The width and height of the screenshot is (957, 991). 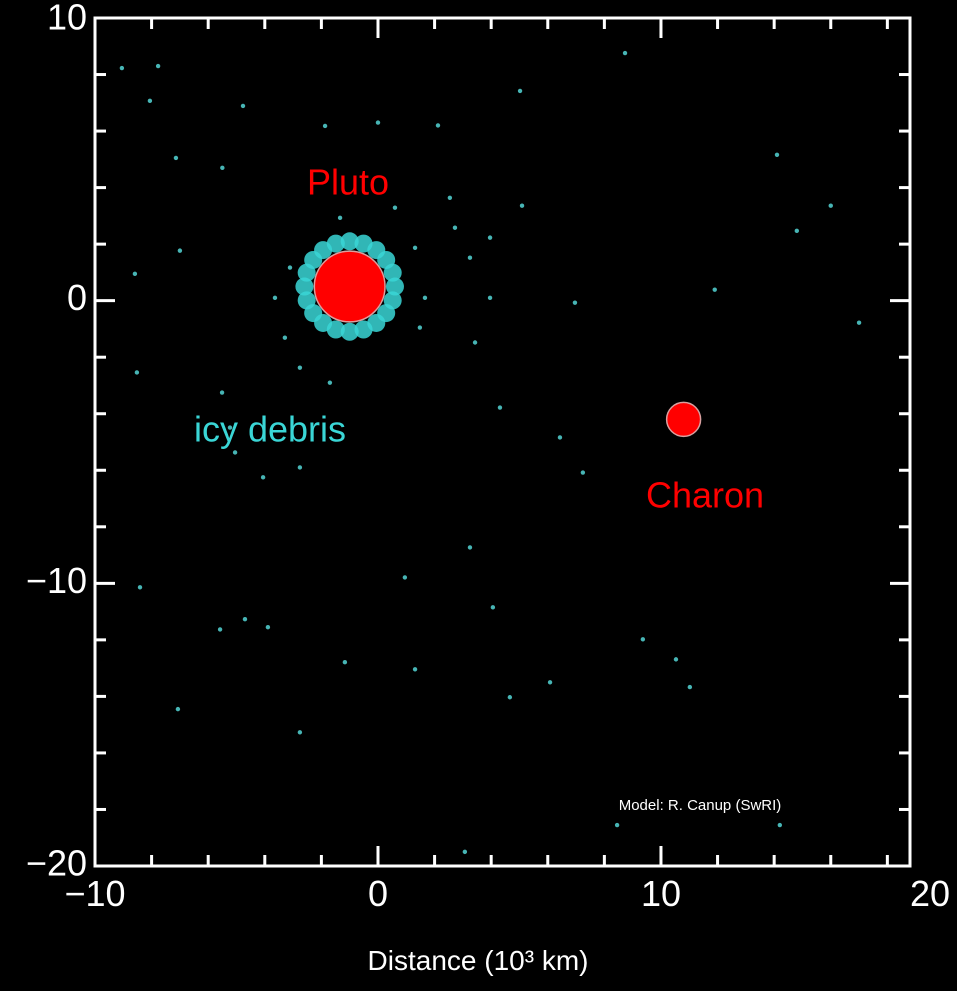 What do you see at coordinates (930, 893) in the screenshot?
I see `x-tick-label: 20` at bounding box center [930, 893].